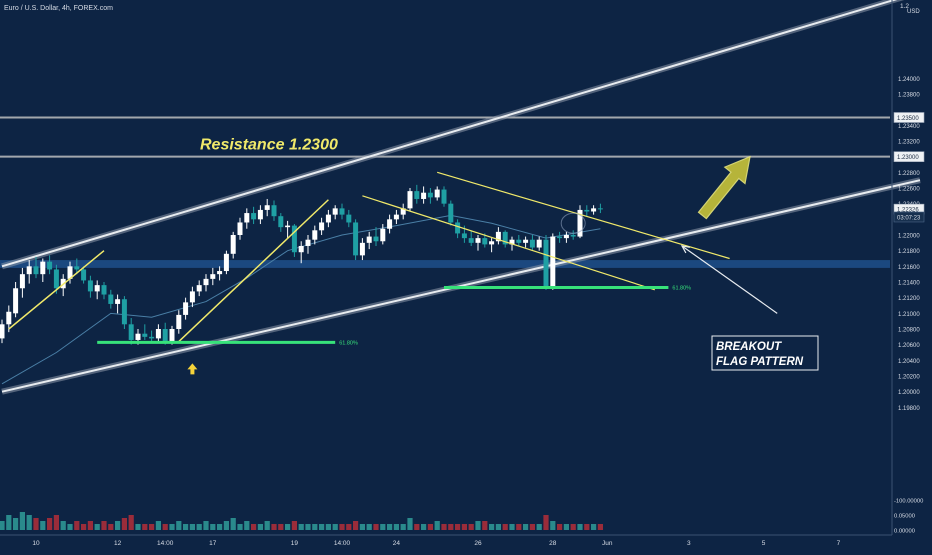  I want to click on target-arrow, so click(724, 187).